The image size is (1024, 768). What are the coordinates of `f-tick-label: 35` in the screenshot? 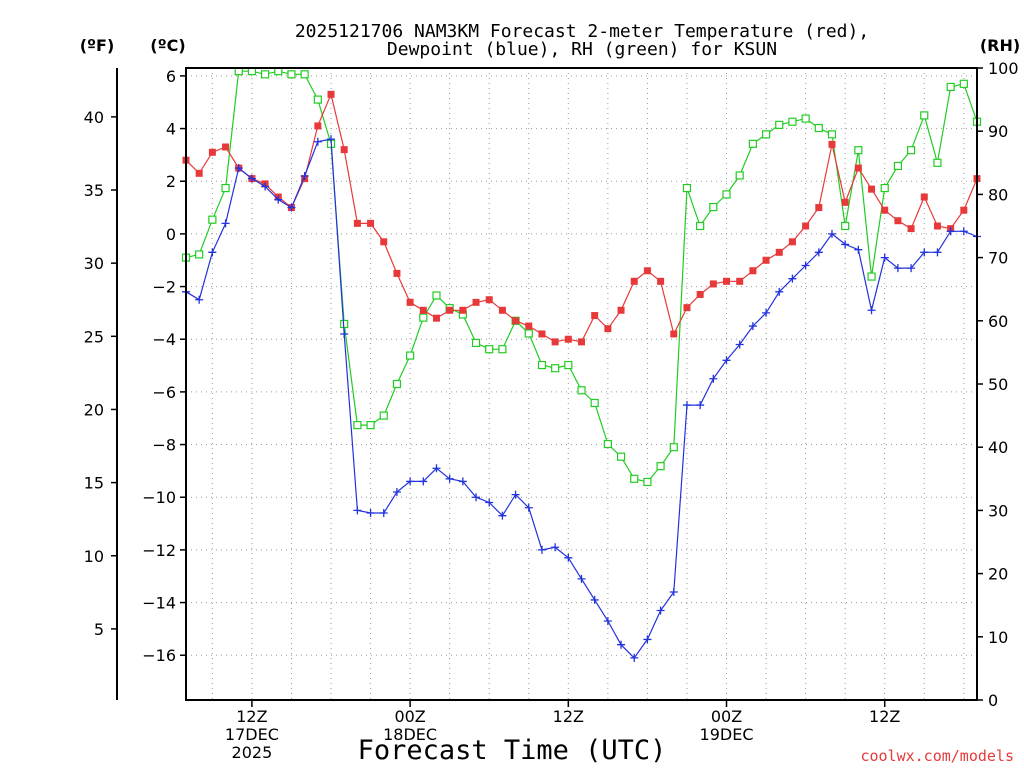 It's located at (94, 190).